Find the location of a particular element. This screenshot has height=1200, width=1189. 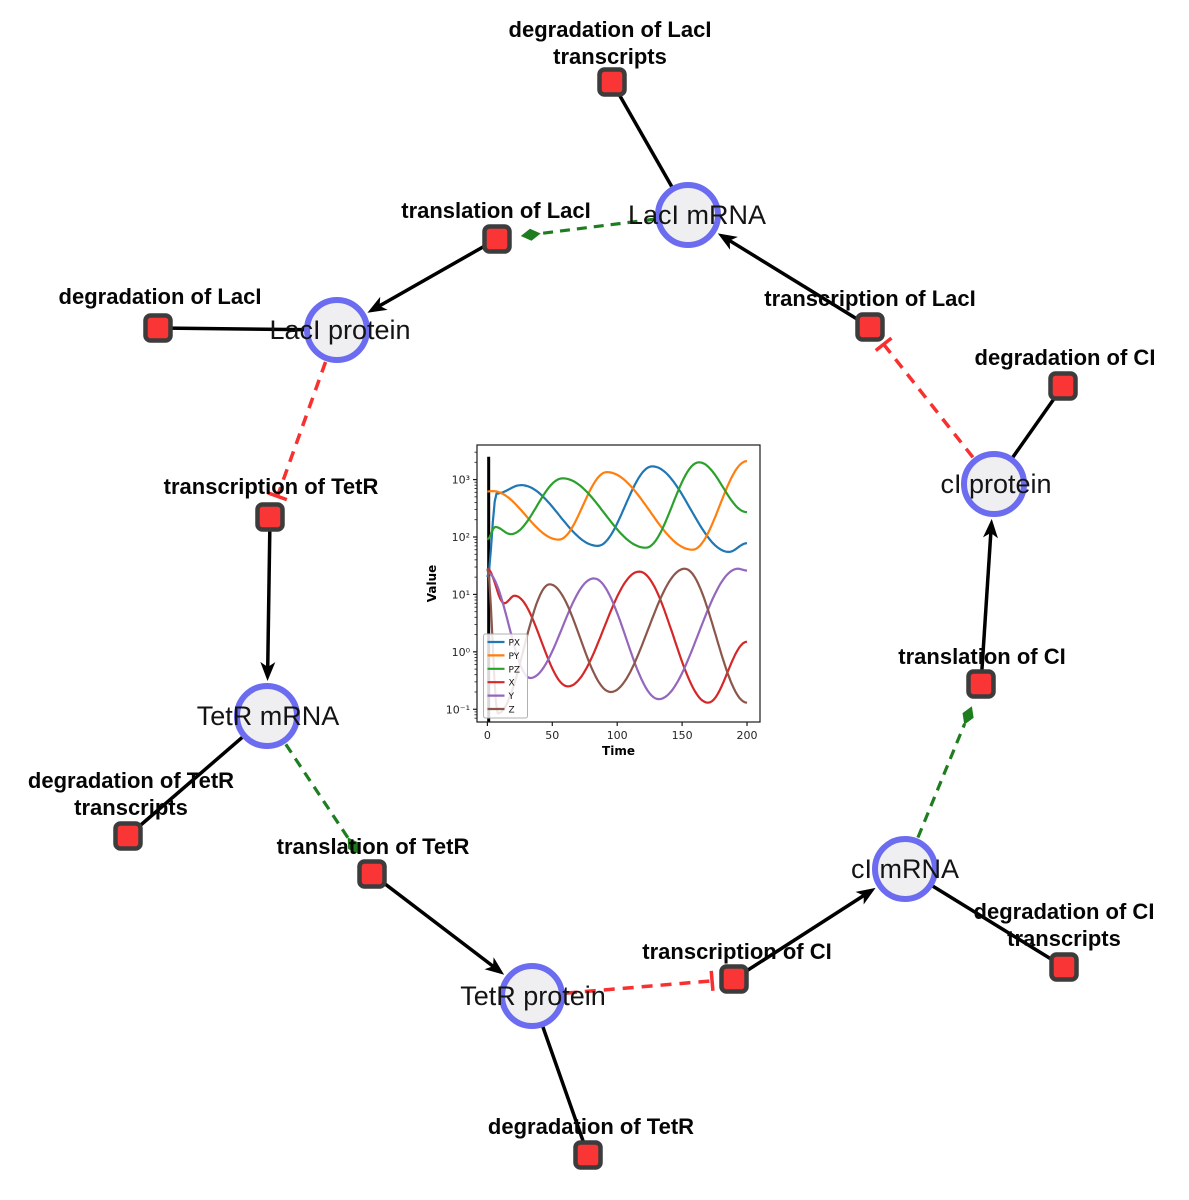

species-node-laci_mrna is located at coordinates (688, 215).